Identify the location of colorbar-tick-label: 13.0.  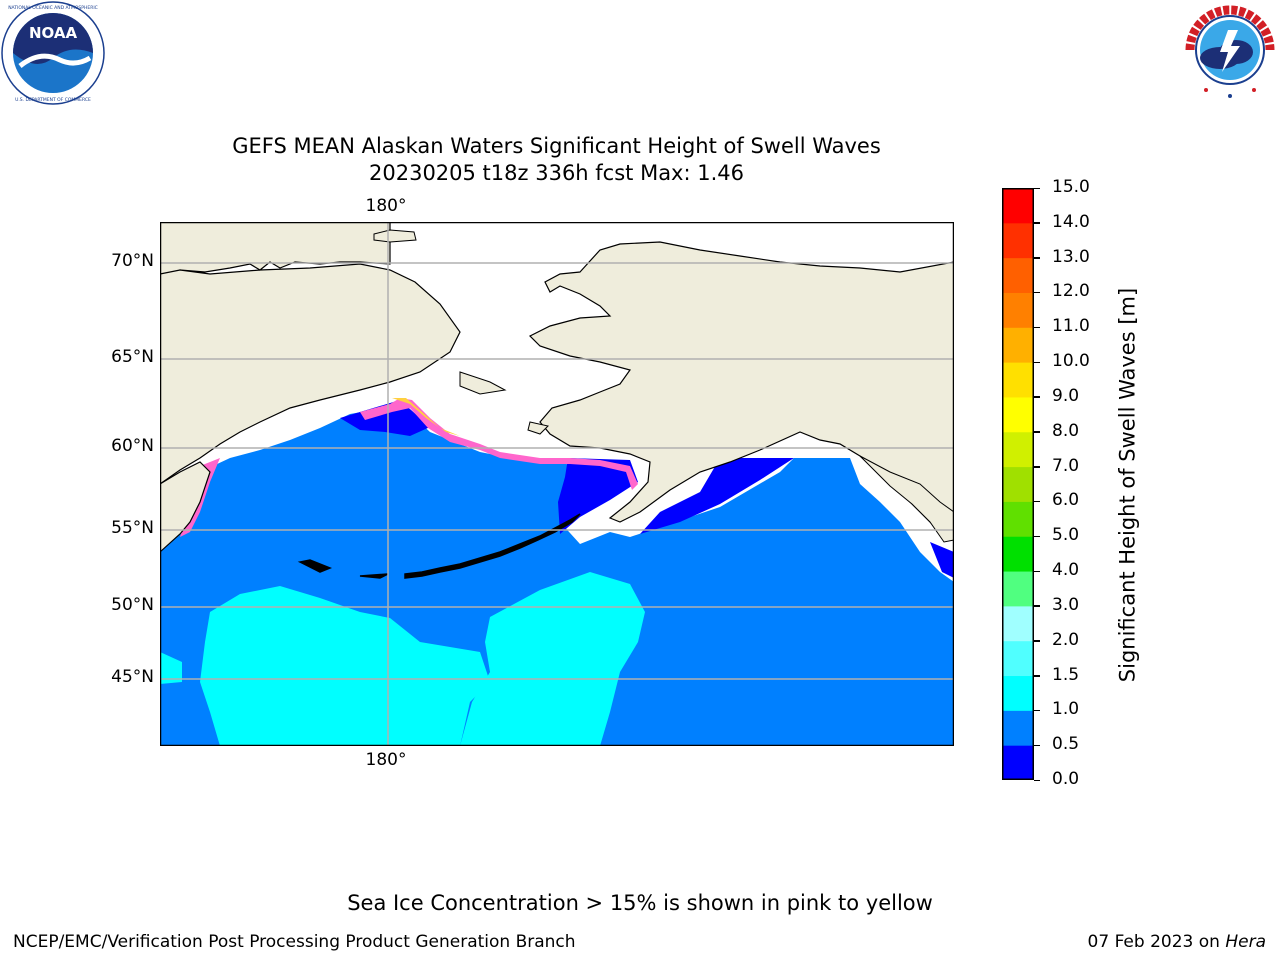
(1071, 256).